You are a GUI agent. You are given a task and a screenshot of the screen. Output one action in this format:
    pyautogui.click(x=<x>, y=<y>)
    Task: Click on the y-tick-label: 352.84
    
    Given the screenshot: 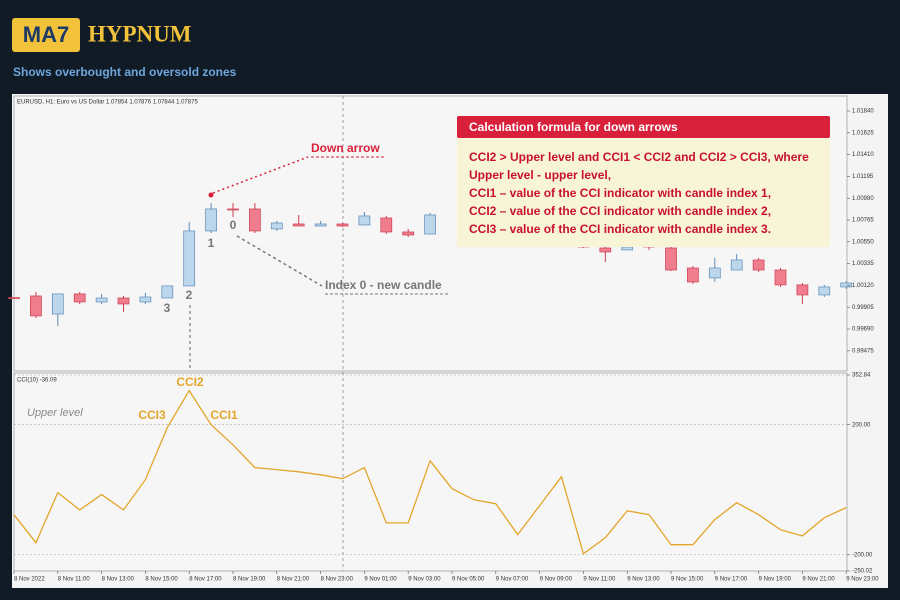 What is the action you would take?
    pyautogui.click(x=861, y=376)
    